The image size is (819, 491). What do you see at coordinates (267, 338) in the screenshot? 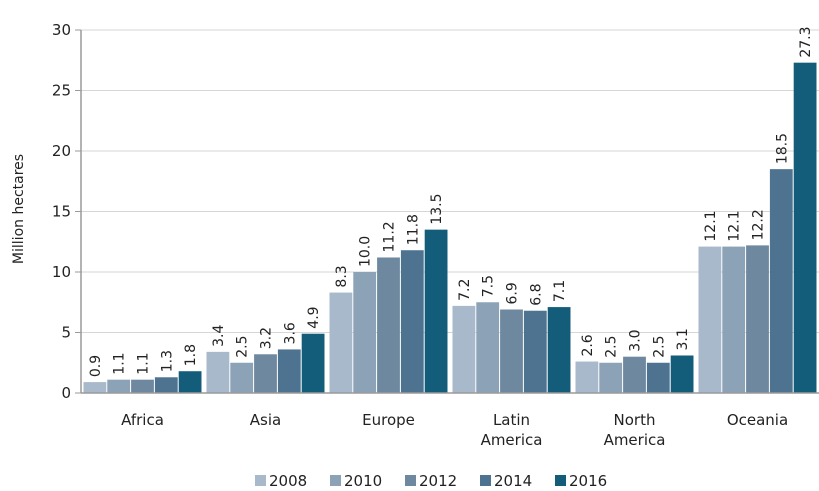
I see `data-label: 3.2` at bounding box center [267, 338].